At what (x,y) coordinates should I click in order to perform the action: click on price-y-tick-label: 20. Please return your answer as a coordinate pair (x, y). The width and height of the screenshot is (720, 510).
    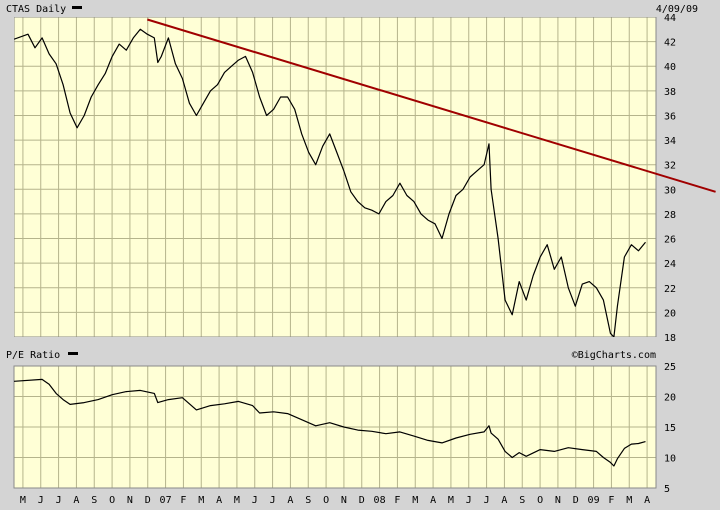
    Looking at the image, I should click on (670, 313).